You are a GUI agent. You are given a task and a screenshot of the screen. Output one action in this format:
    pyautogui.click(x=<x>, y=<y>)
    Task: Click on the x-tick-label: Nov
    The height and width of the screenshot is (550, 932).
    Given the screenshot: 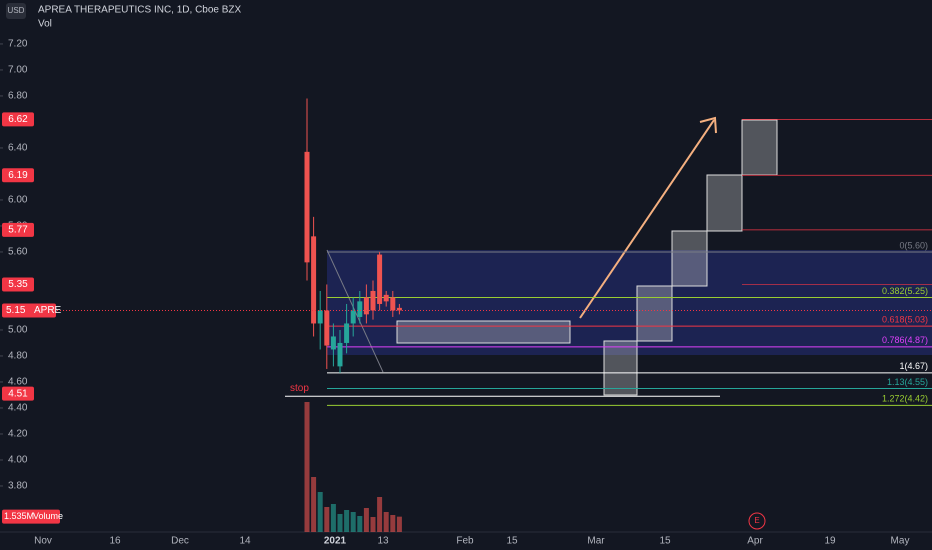 What is the action you would take?
    pyautogui.click(x=43, y=541)
    